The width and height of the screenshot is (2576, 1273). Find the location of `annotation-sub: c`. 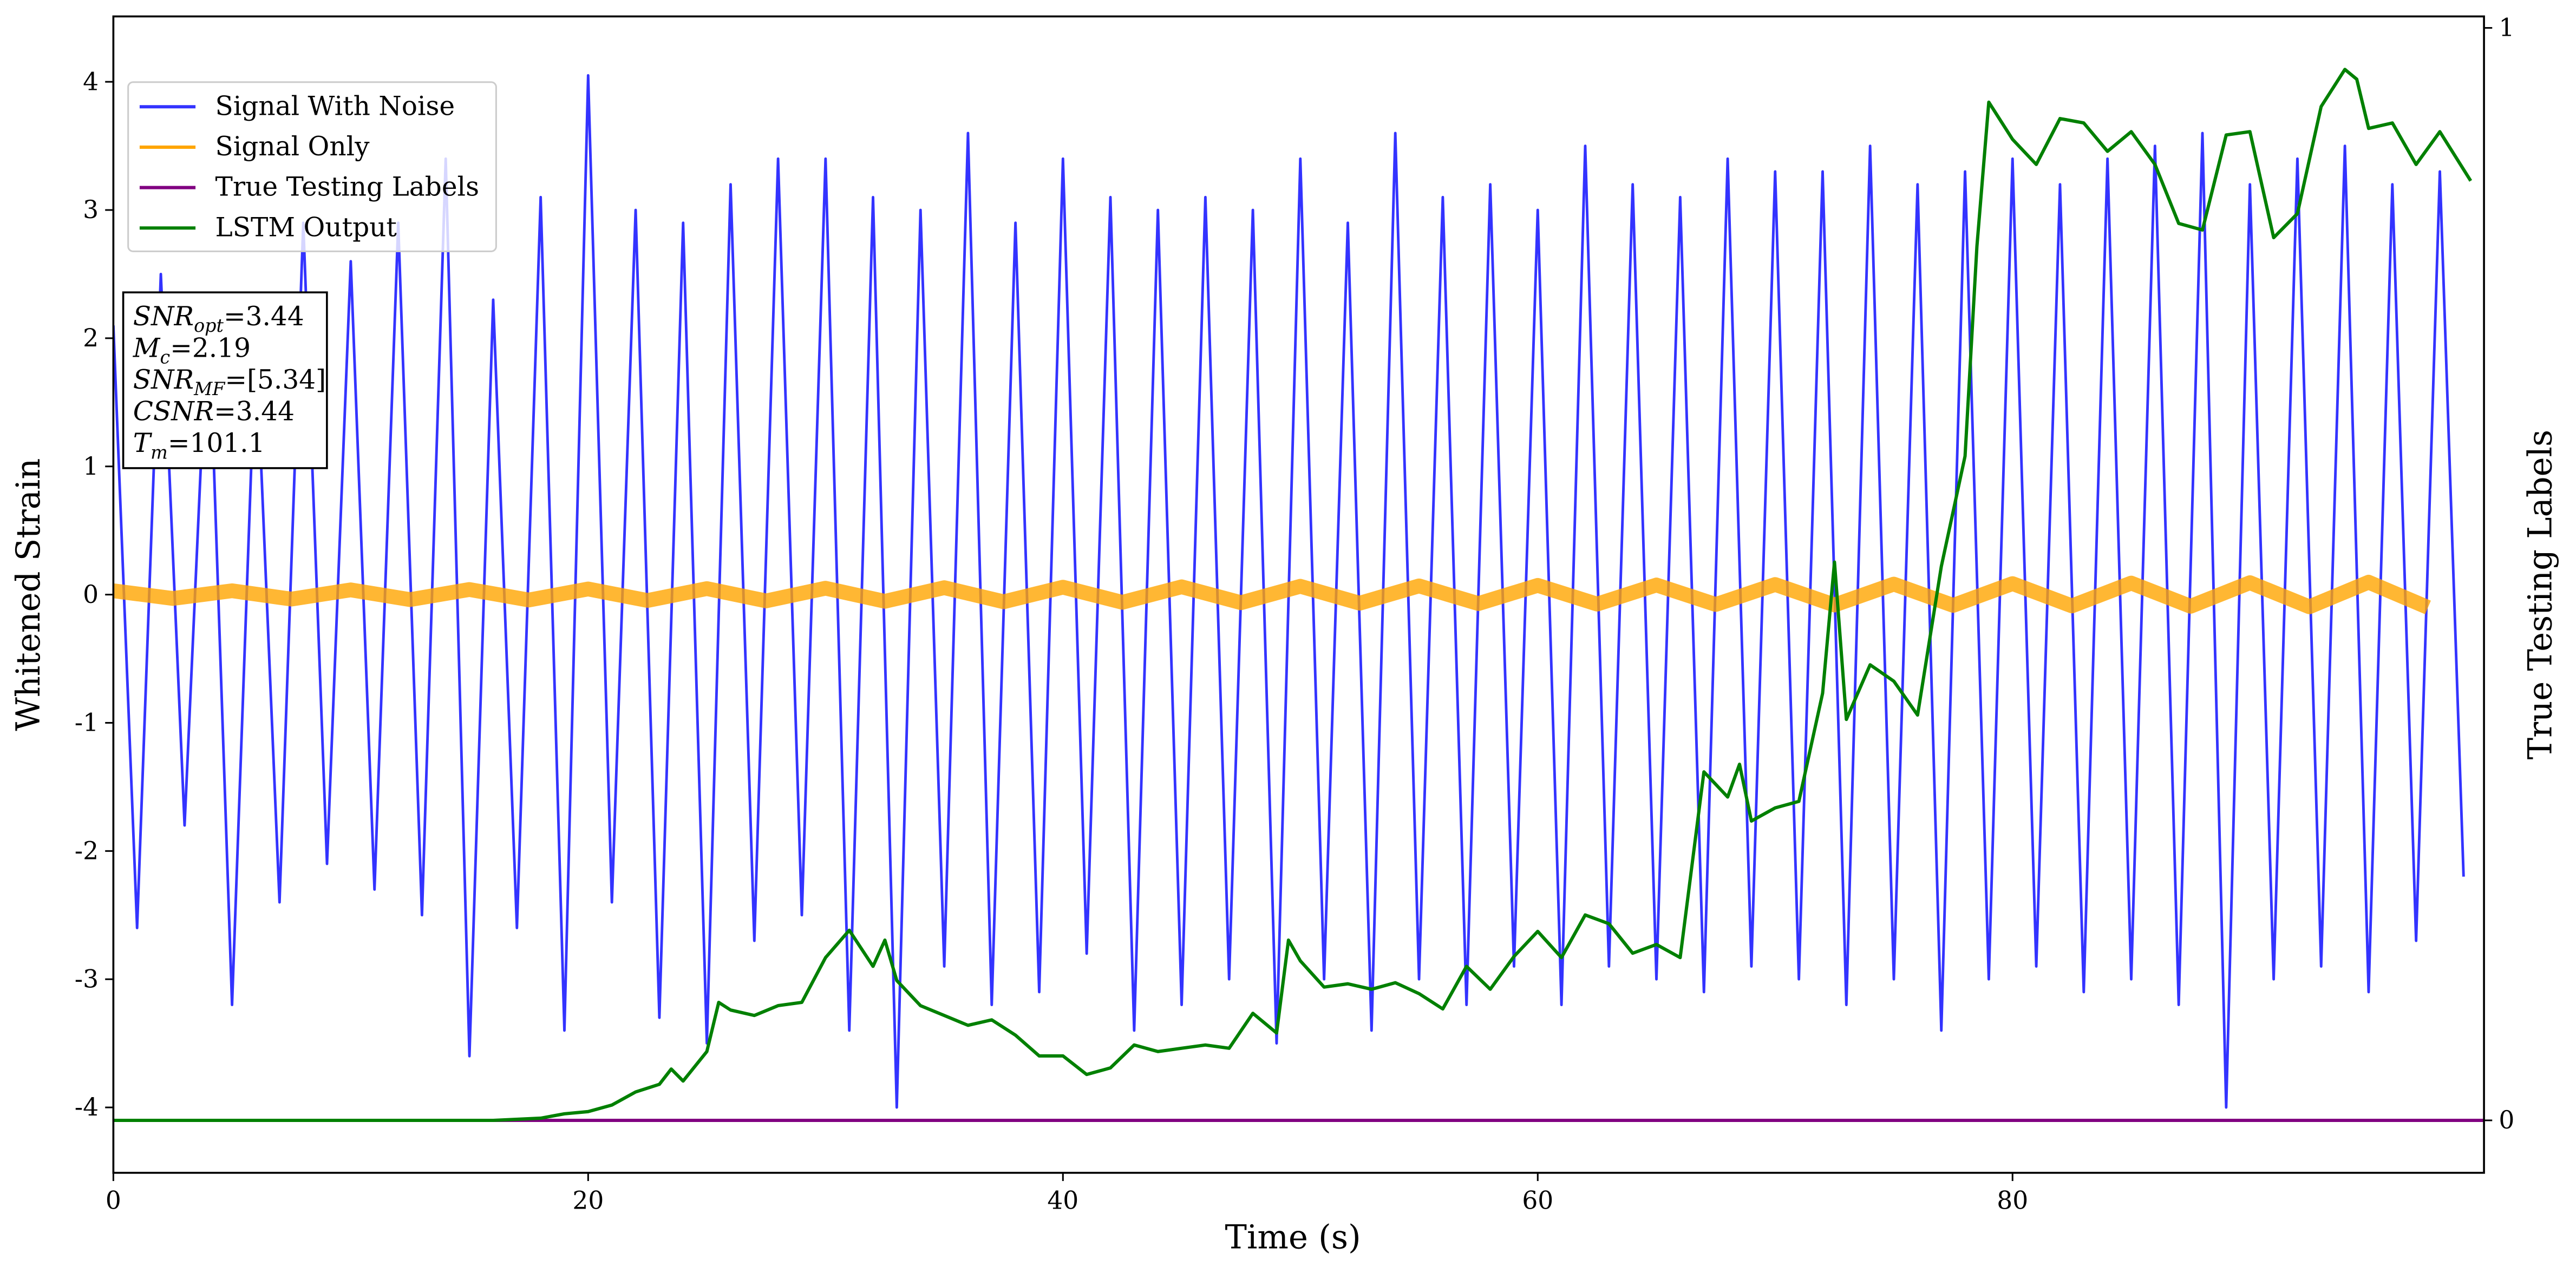

annotation-sub: c is located at coordinates (165, 357).